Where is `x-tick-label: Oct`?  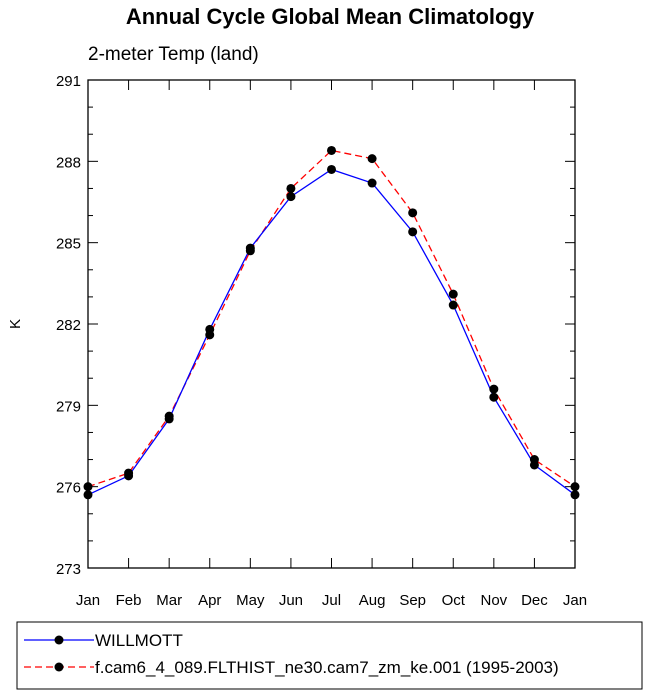 x-tick-label: Oct is located at coordinates (454, 600).